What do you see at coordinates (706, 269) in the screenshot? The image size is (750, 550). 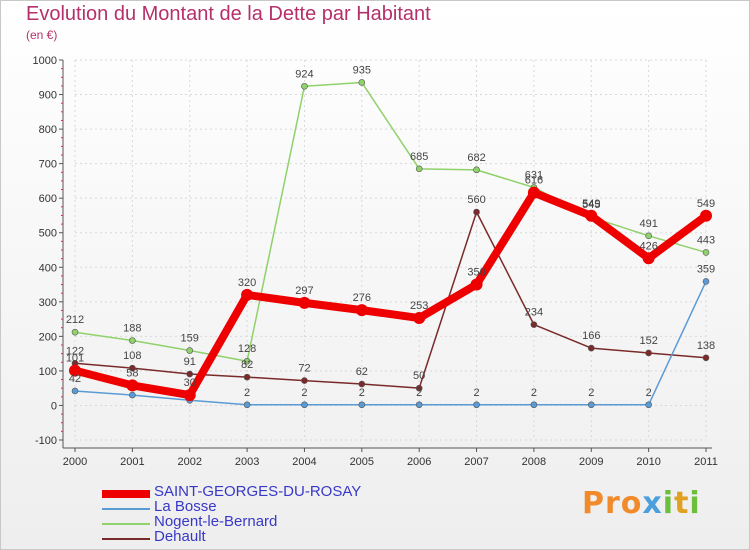 I see `data-label: 359` at bounding box center [706, 269].